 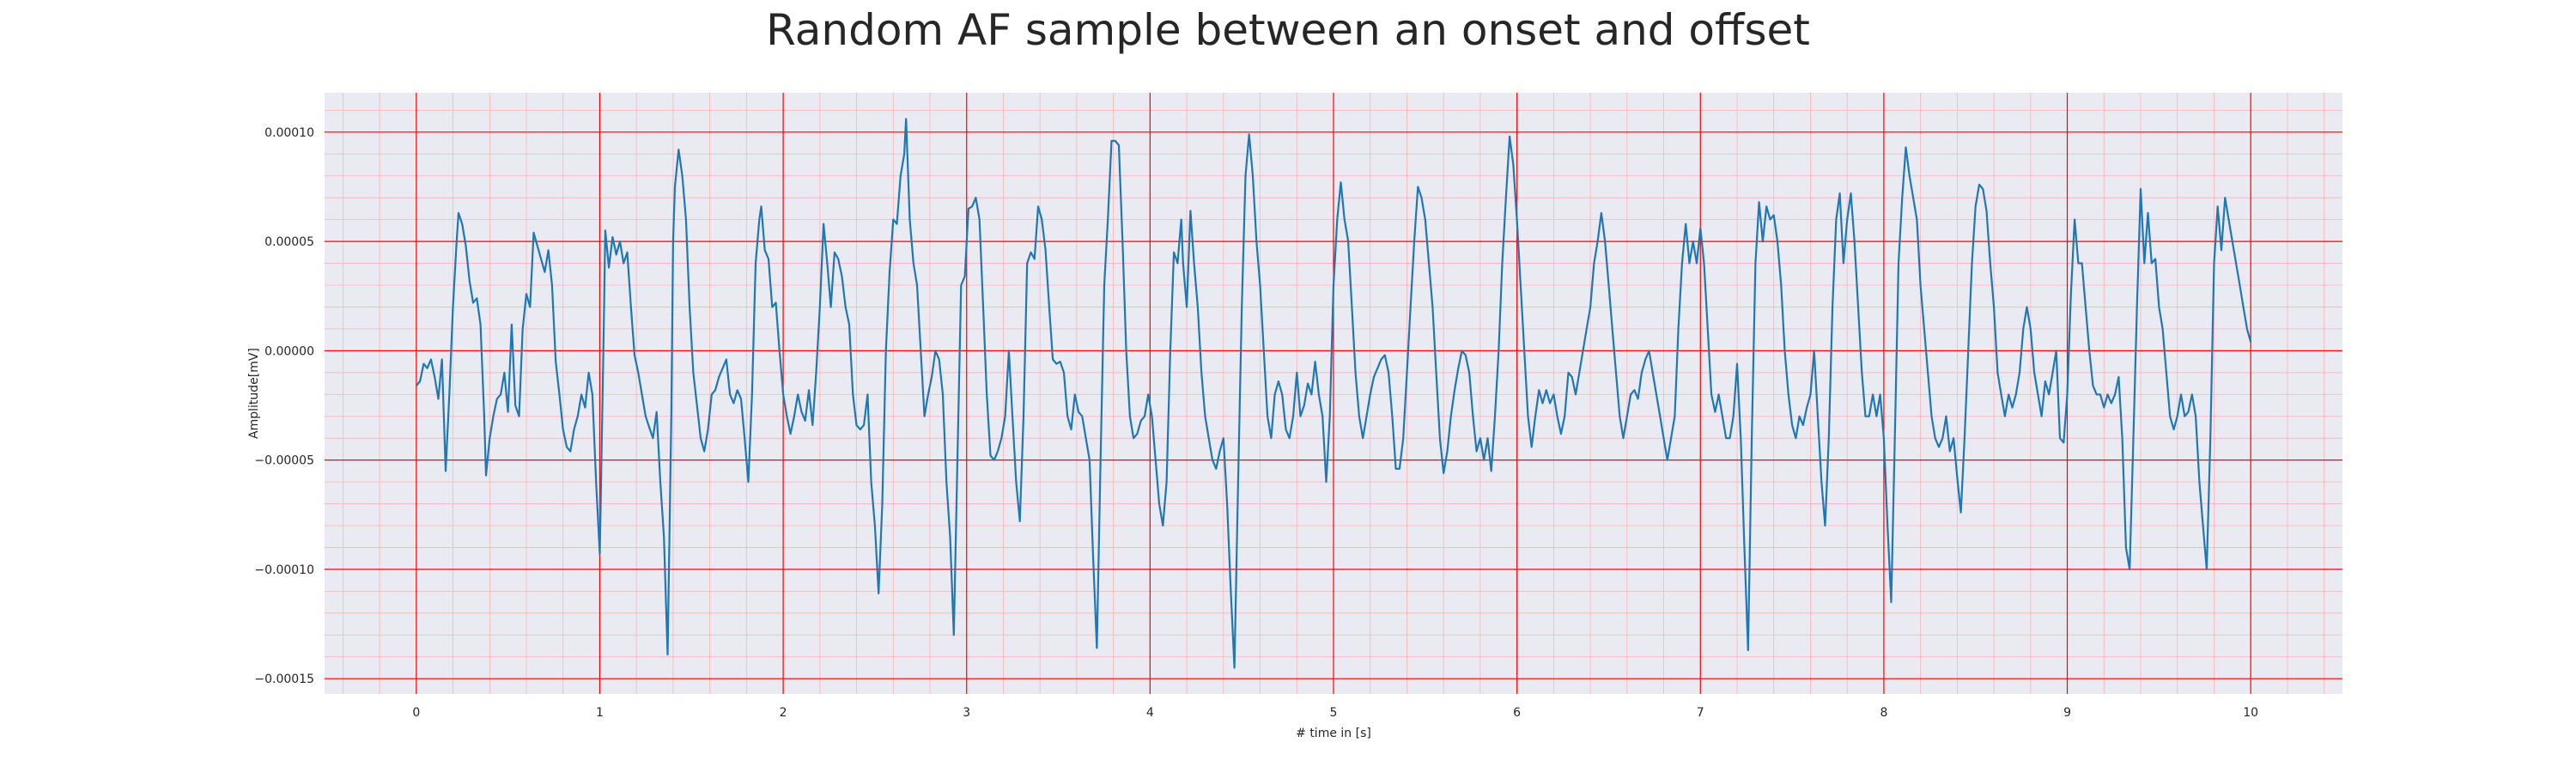 I want to click on x-tick-label: 7, so click(x=1700, y=713).